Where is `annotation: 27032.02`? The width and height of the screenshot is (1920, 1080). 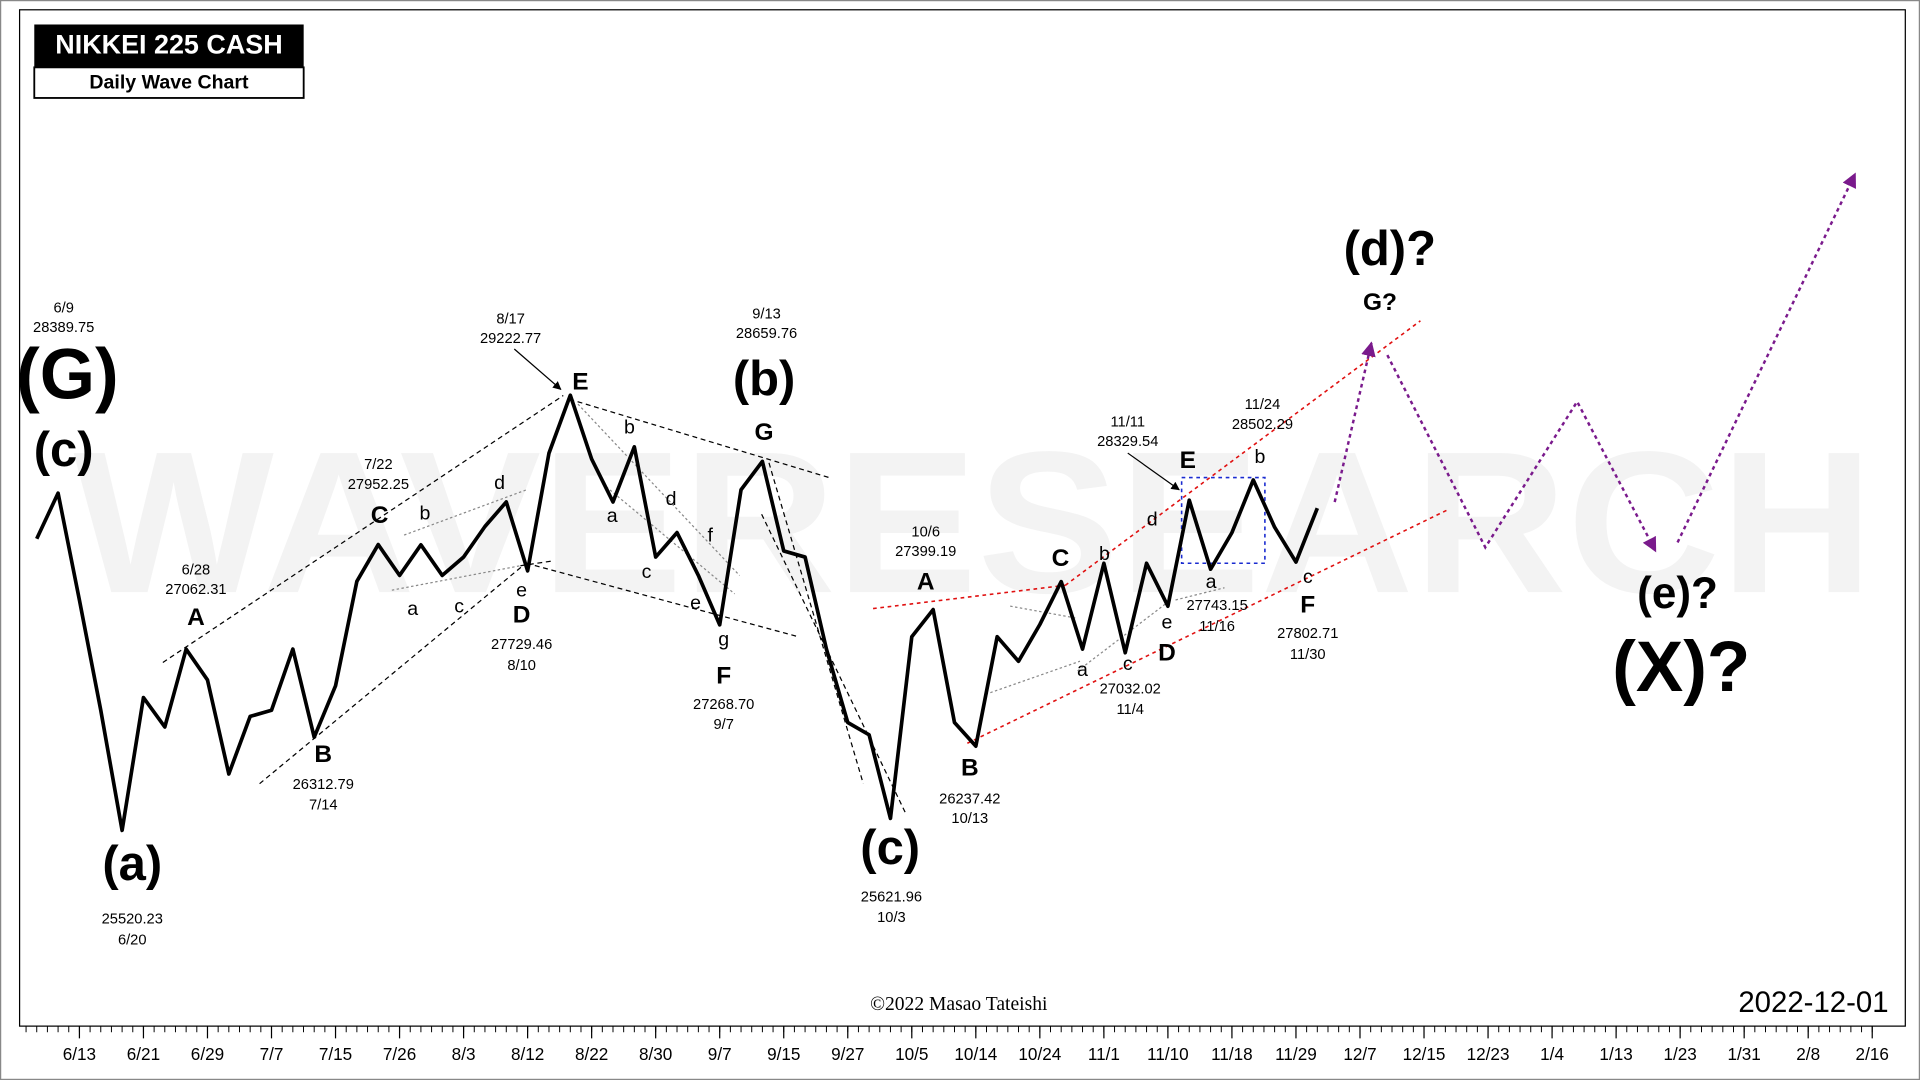
annotation: 27032.02 is located at coordinates (1130, 689).